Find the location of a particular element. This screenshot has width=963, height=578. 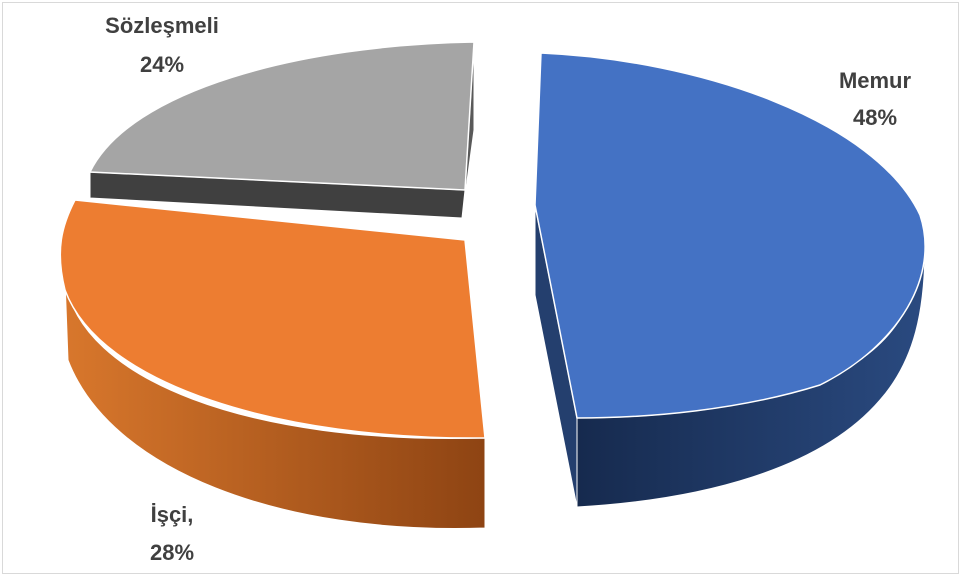

label-isci-percent: 28% is located at coordinates (172, 552).